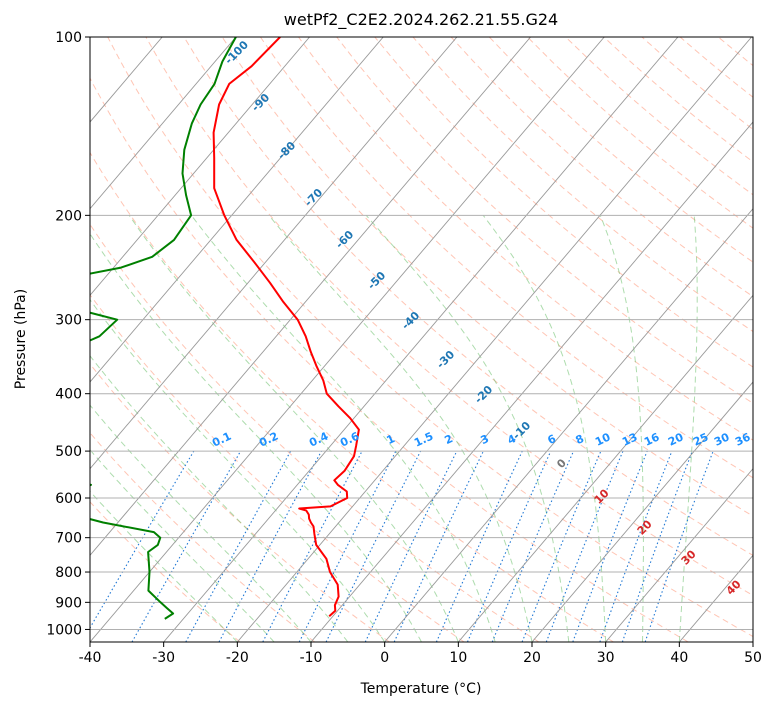 Image resolution: width=775 pixels, height=708 pixels. What do you see at coordinates (68, 216) in the screenshot?
I see `y-tick-label: 200` at bounding box center [68, 216].